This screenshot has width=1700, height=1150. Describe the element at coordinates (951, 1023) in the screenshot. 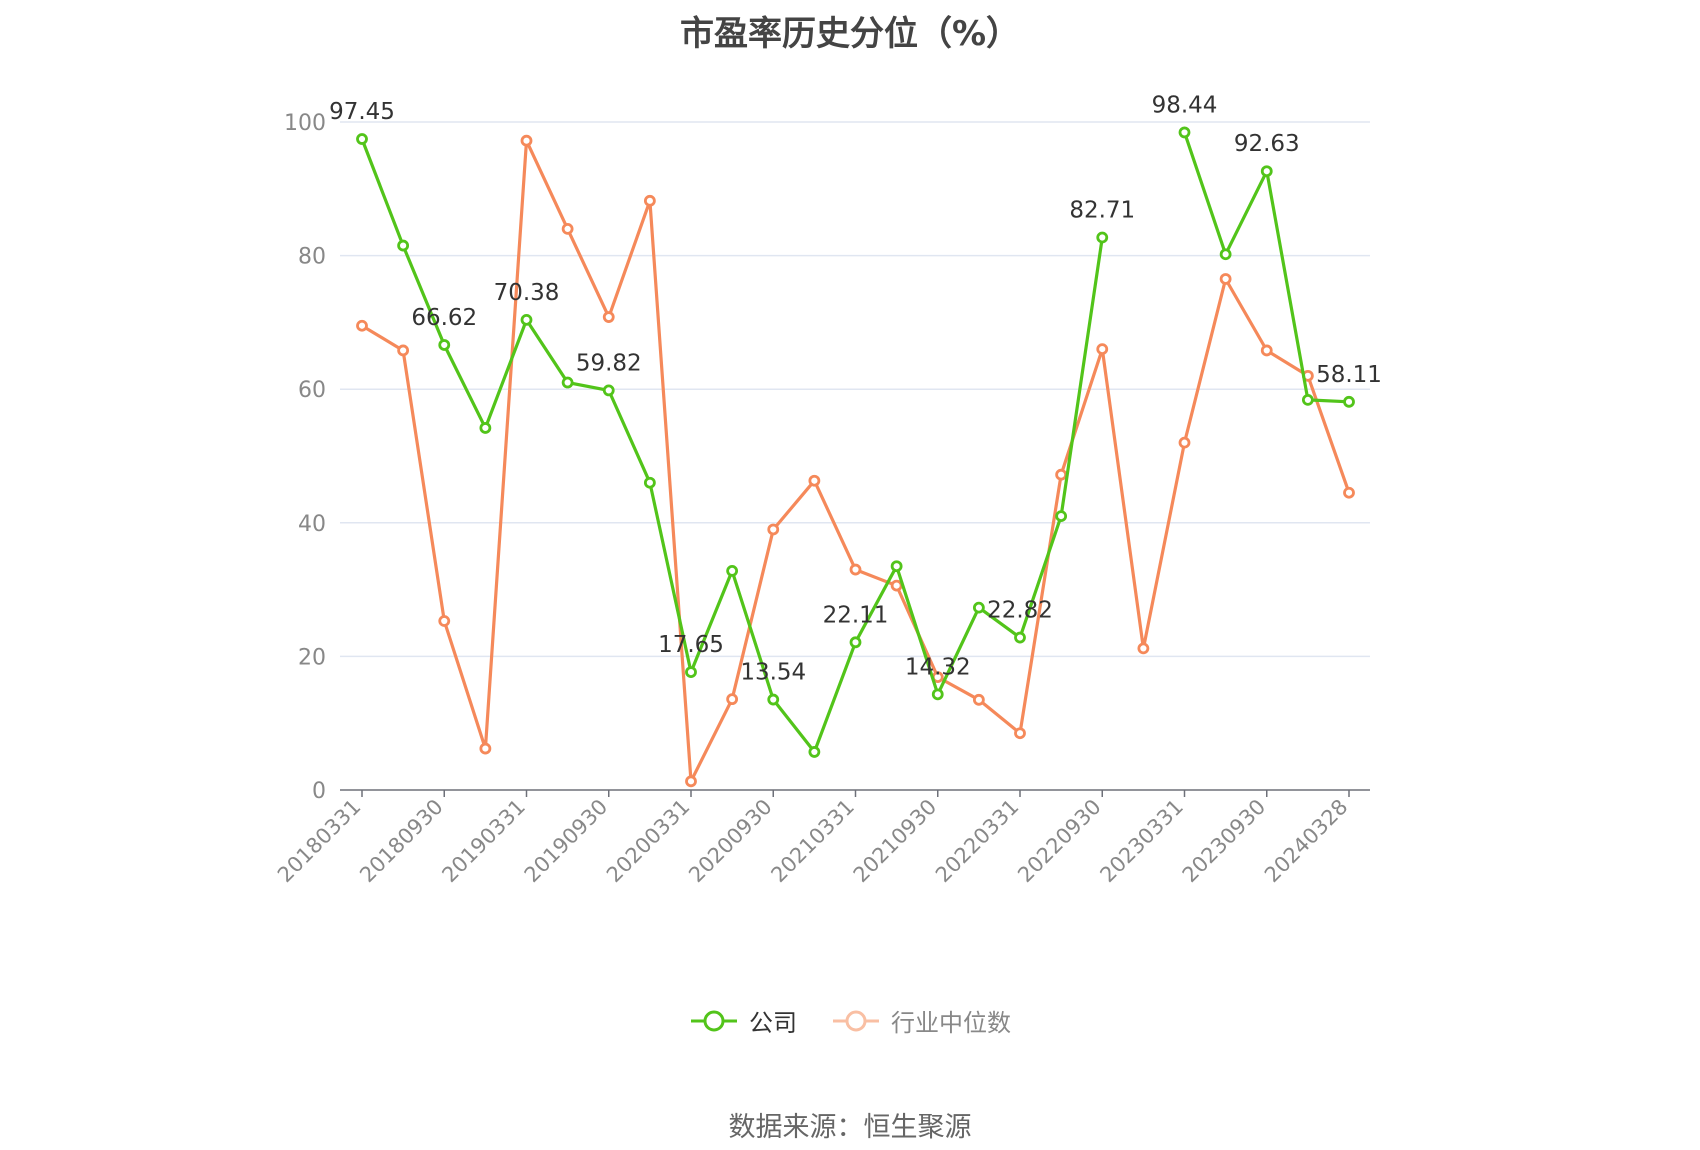

I see `legend-industry-label: 行业中位数` at that location.